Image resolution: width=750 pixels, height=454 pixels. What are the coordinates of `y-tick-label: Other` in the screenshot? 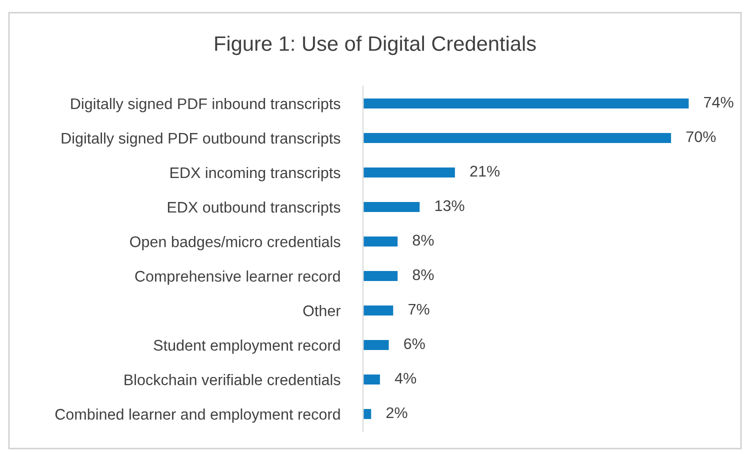 It's located at (322, 310).